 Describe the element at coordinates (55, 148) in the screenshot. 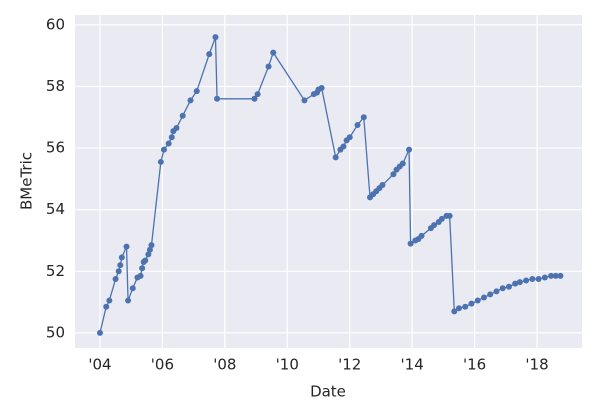

I see `y-tick-label: 56` at that location.